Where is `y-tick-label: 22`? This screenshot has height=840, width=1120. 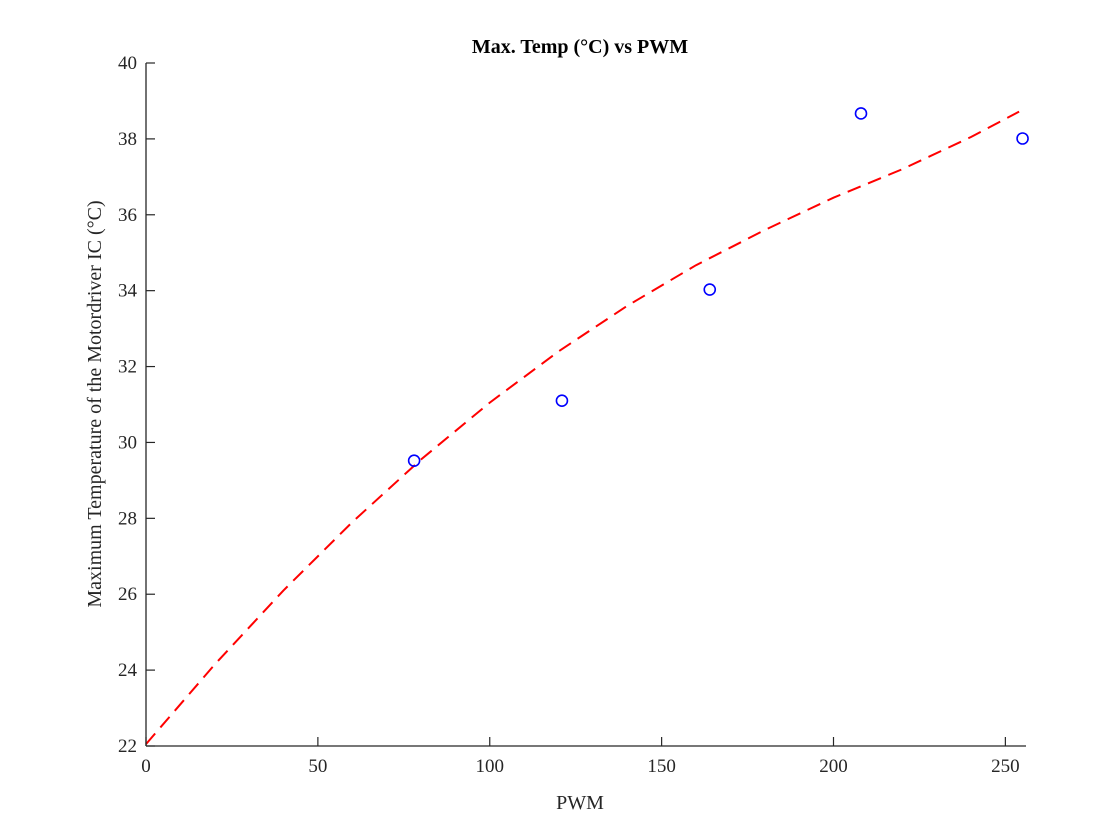
y-tick-label: 22 is located at coordinates (127, 746).